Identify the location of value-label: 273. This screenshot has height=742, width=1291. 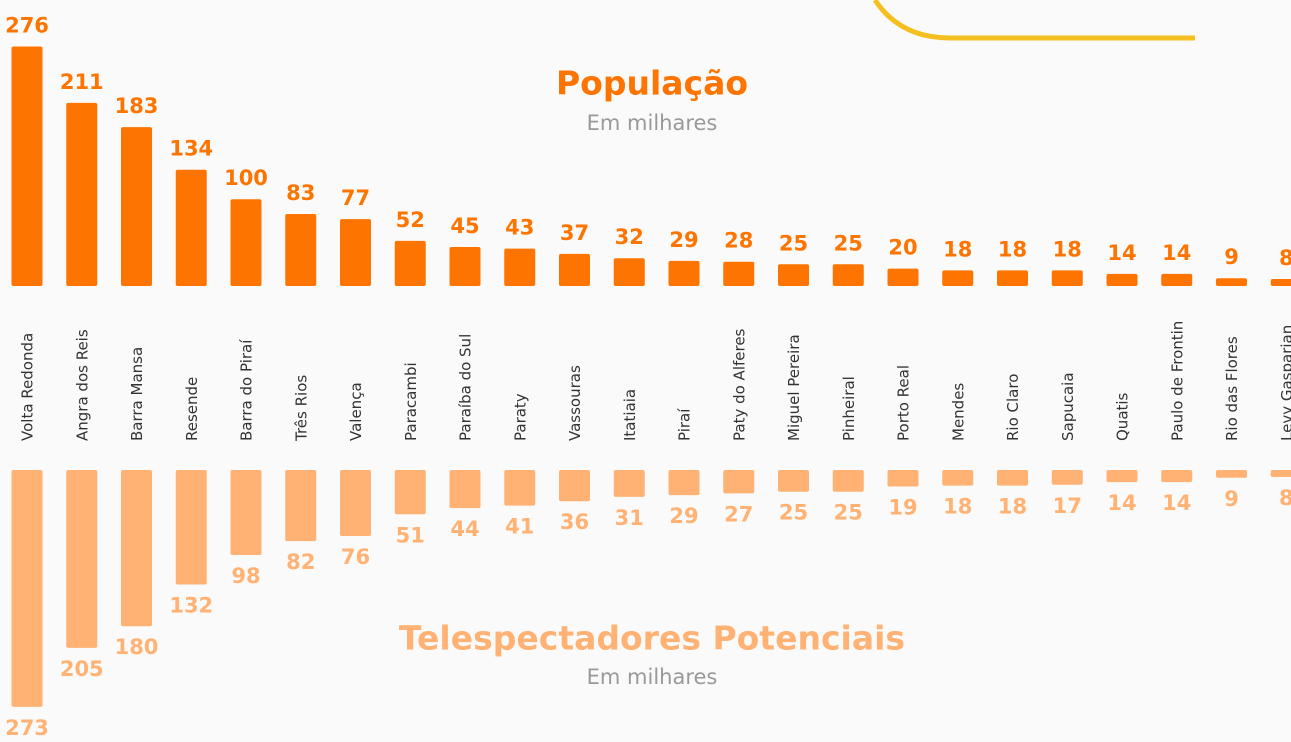
(27, 728).